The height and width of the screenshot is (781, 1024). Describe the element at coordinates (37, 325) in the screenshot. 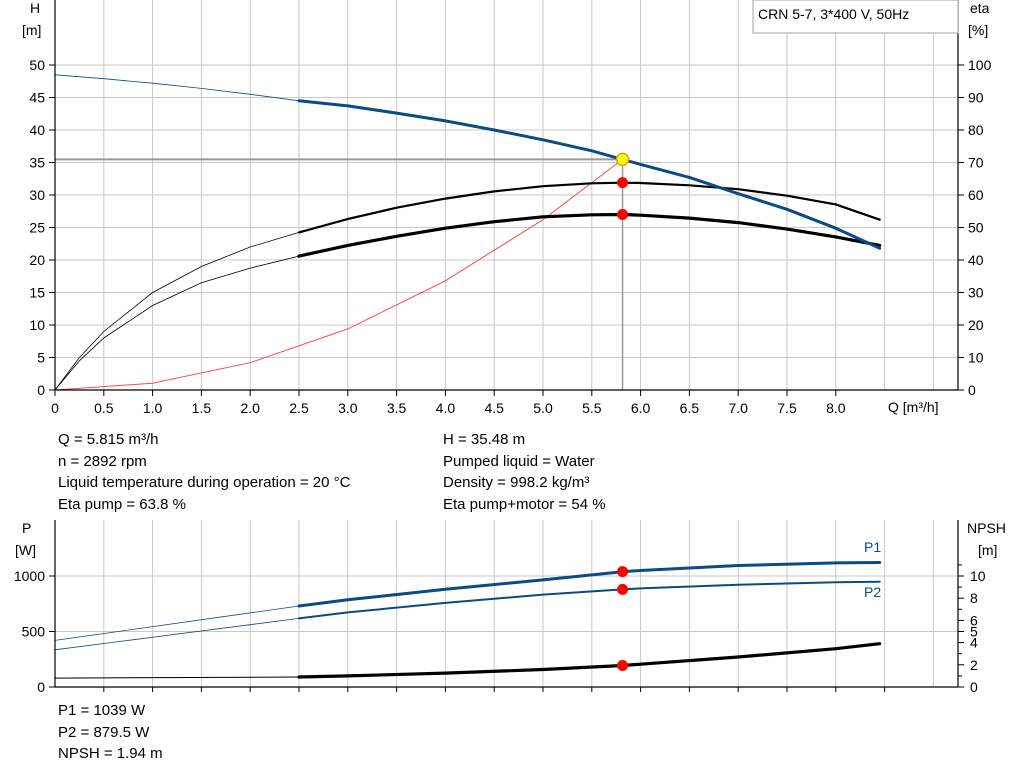

I see `h-tick-label: 10` at that location.